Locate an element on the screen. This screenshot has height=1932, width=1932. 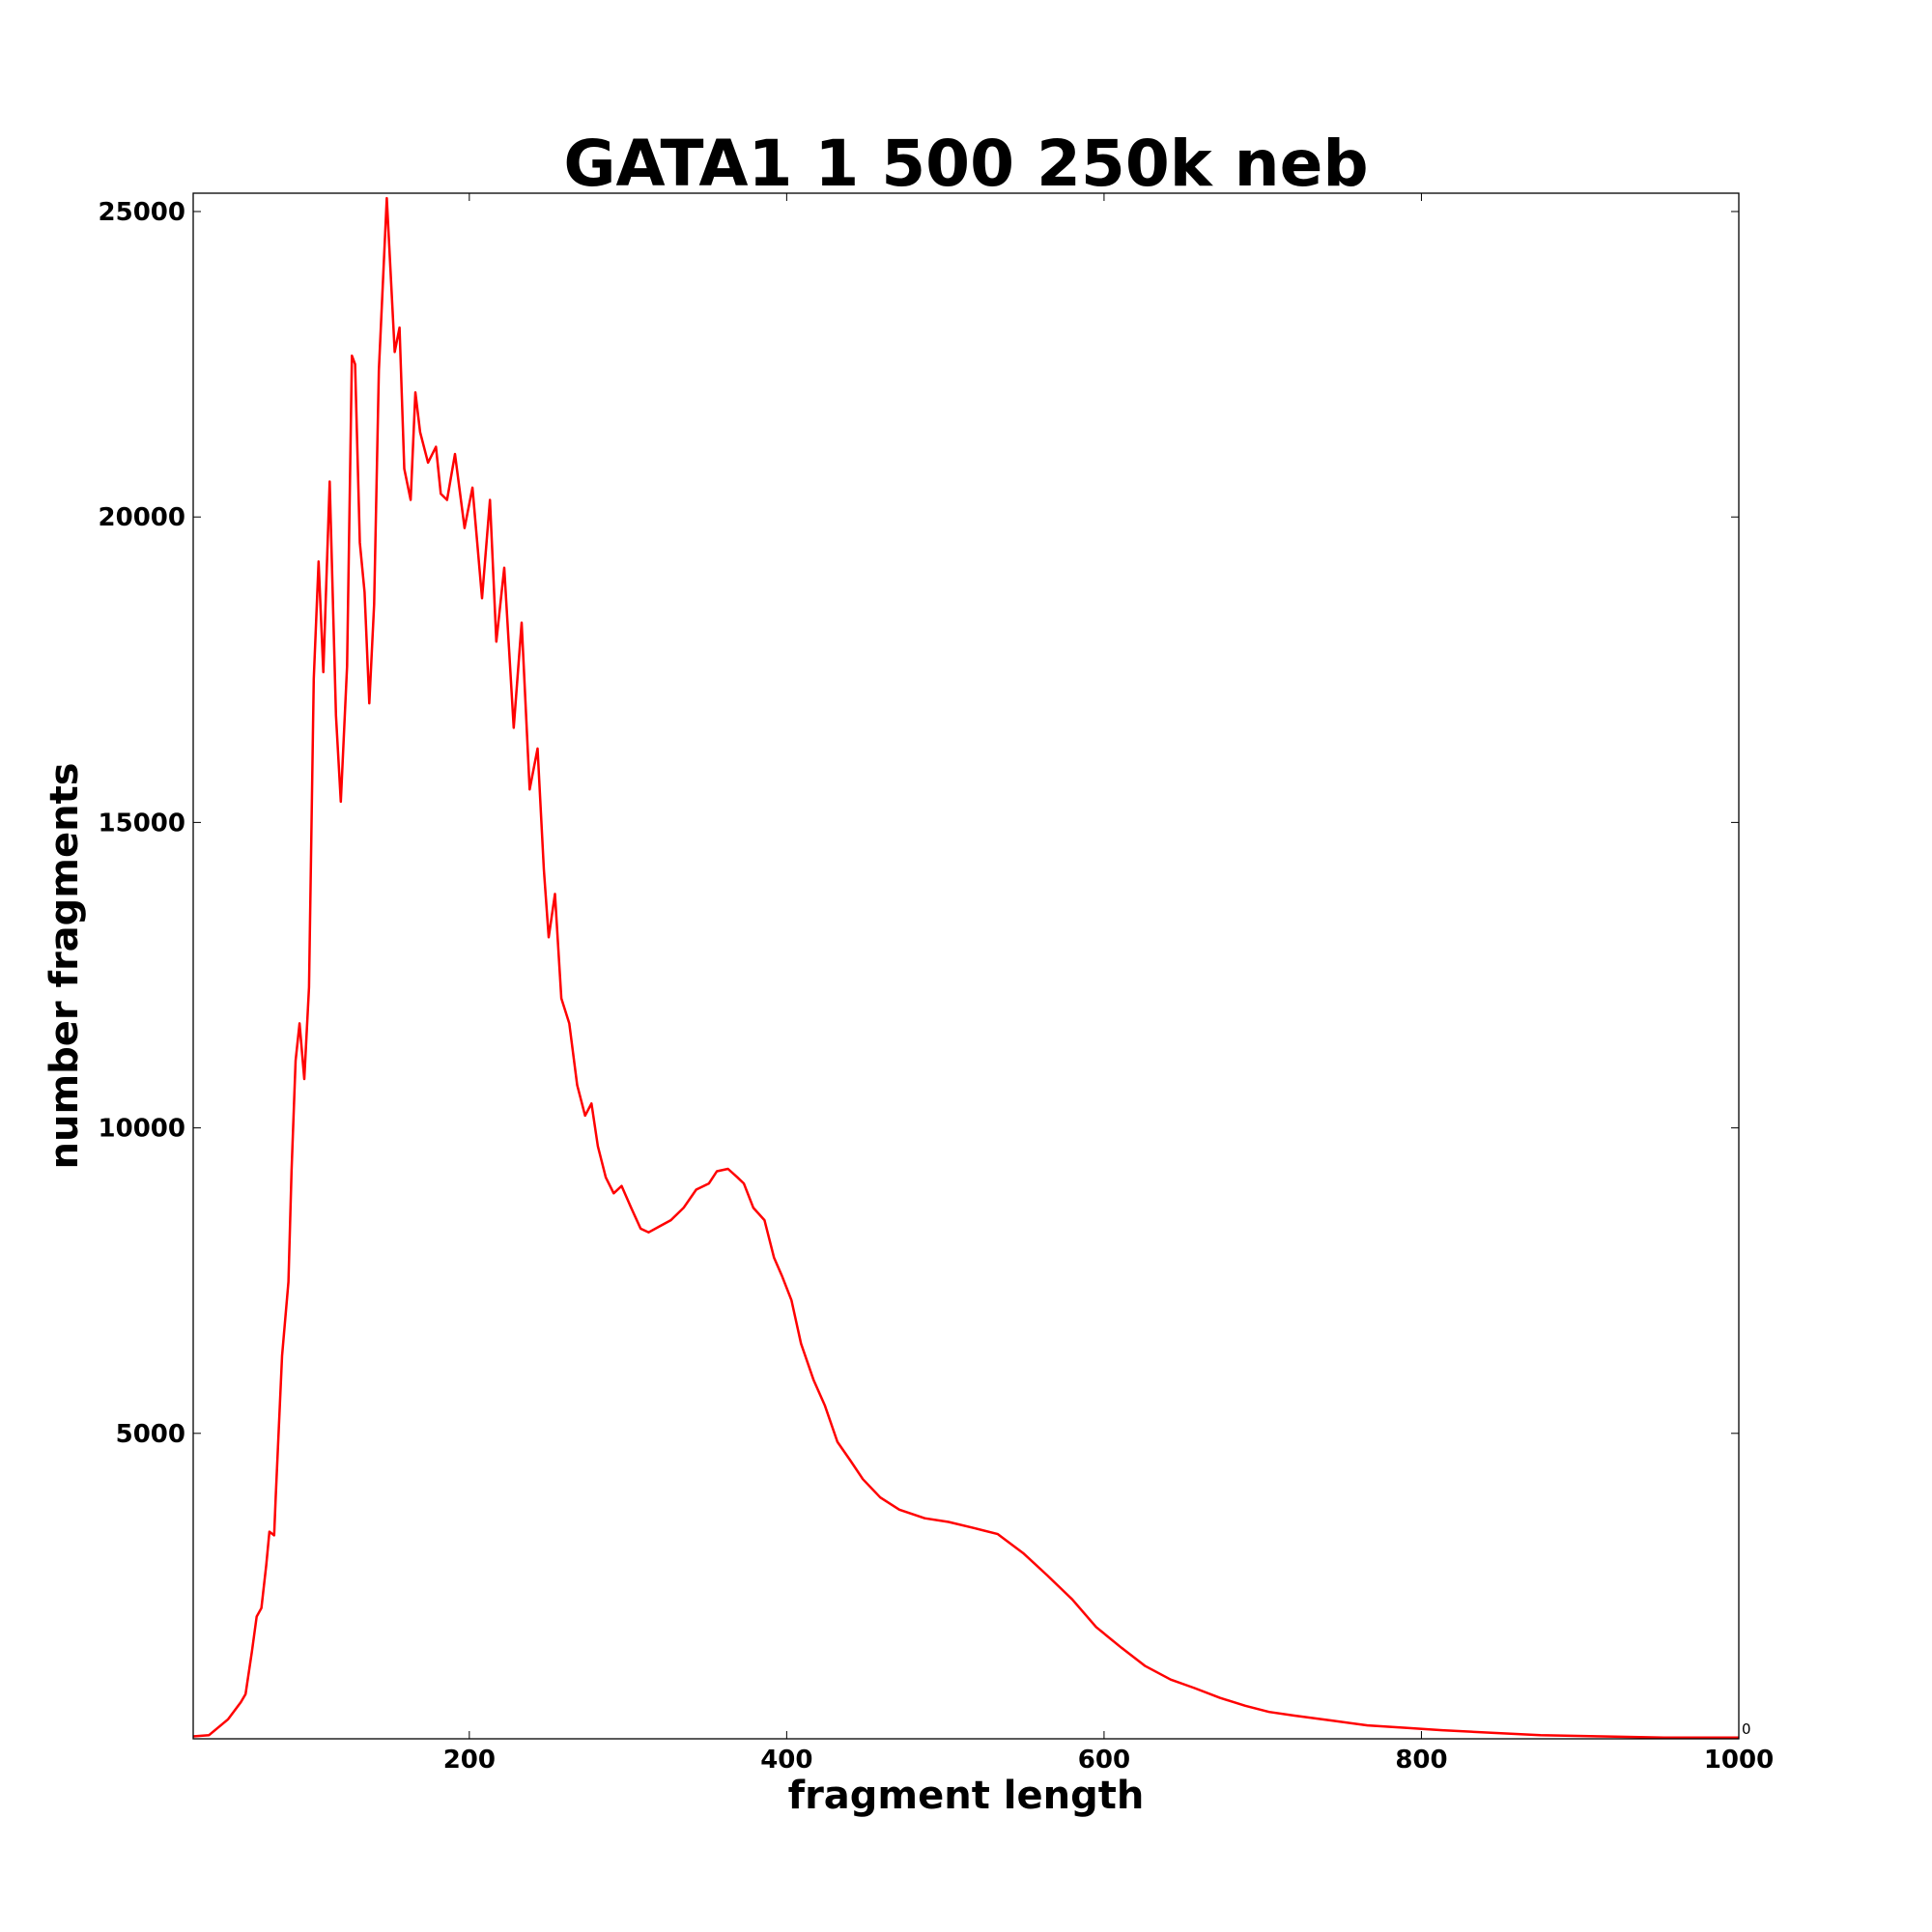
y-tick-label: 5000 is located at coordinates (150, 1434).